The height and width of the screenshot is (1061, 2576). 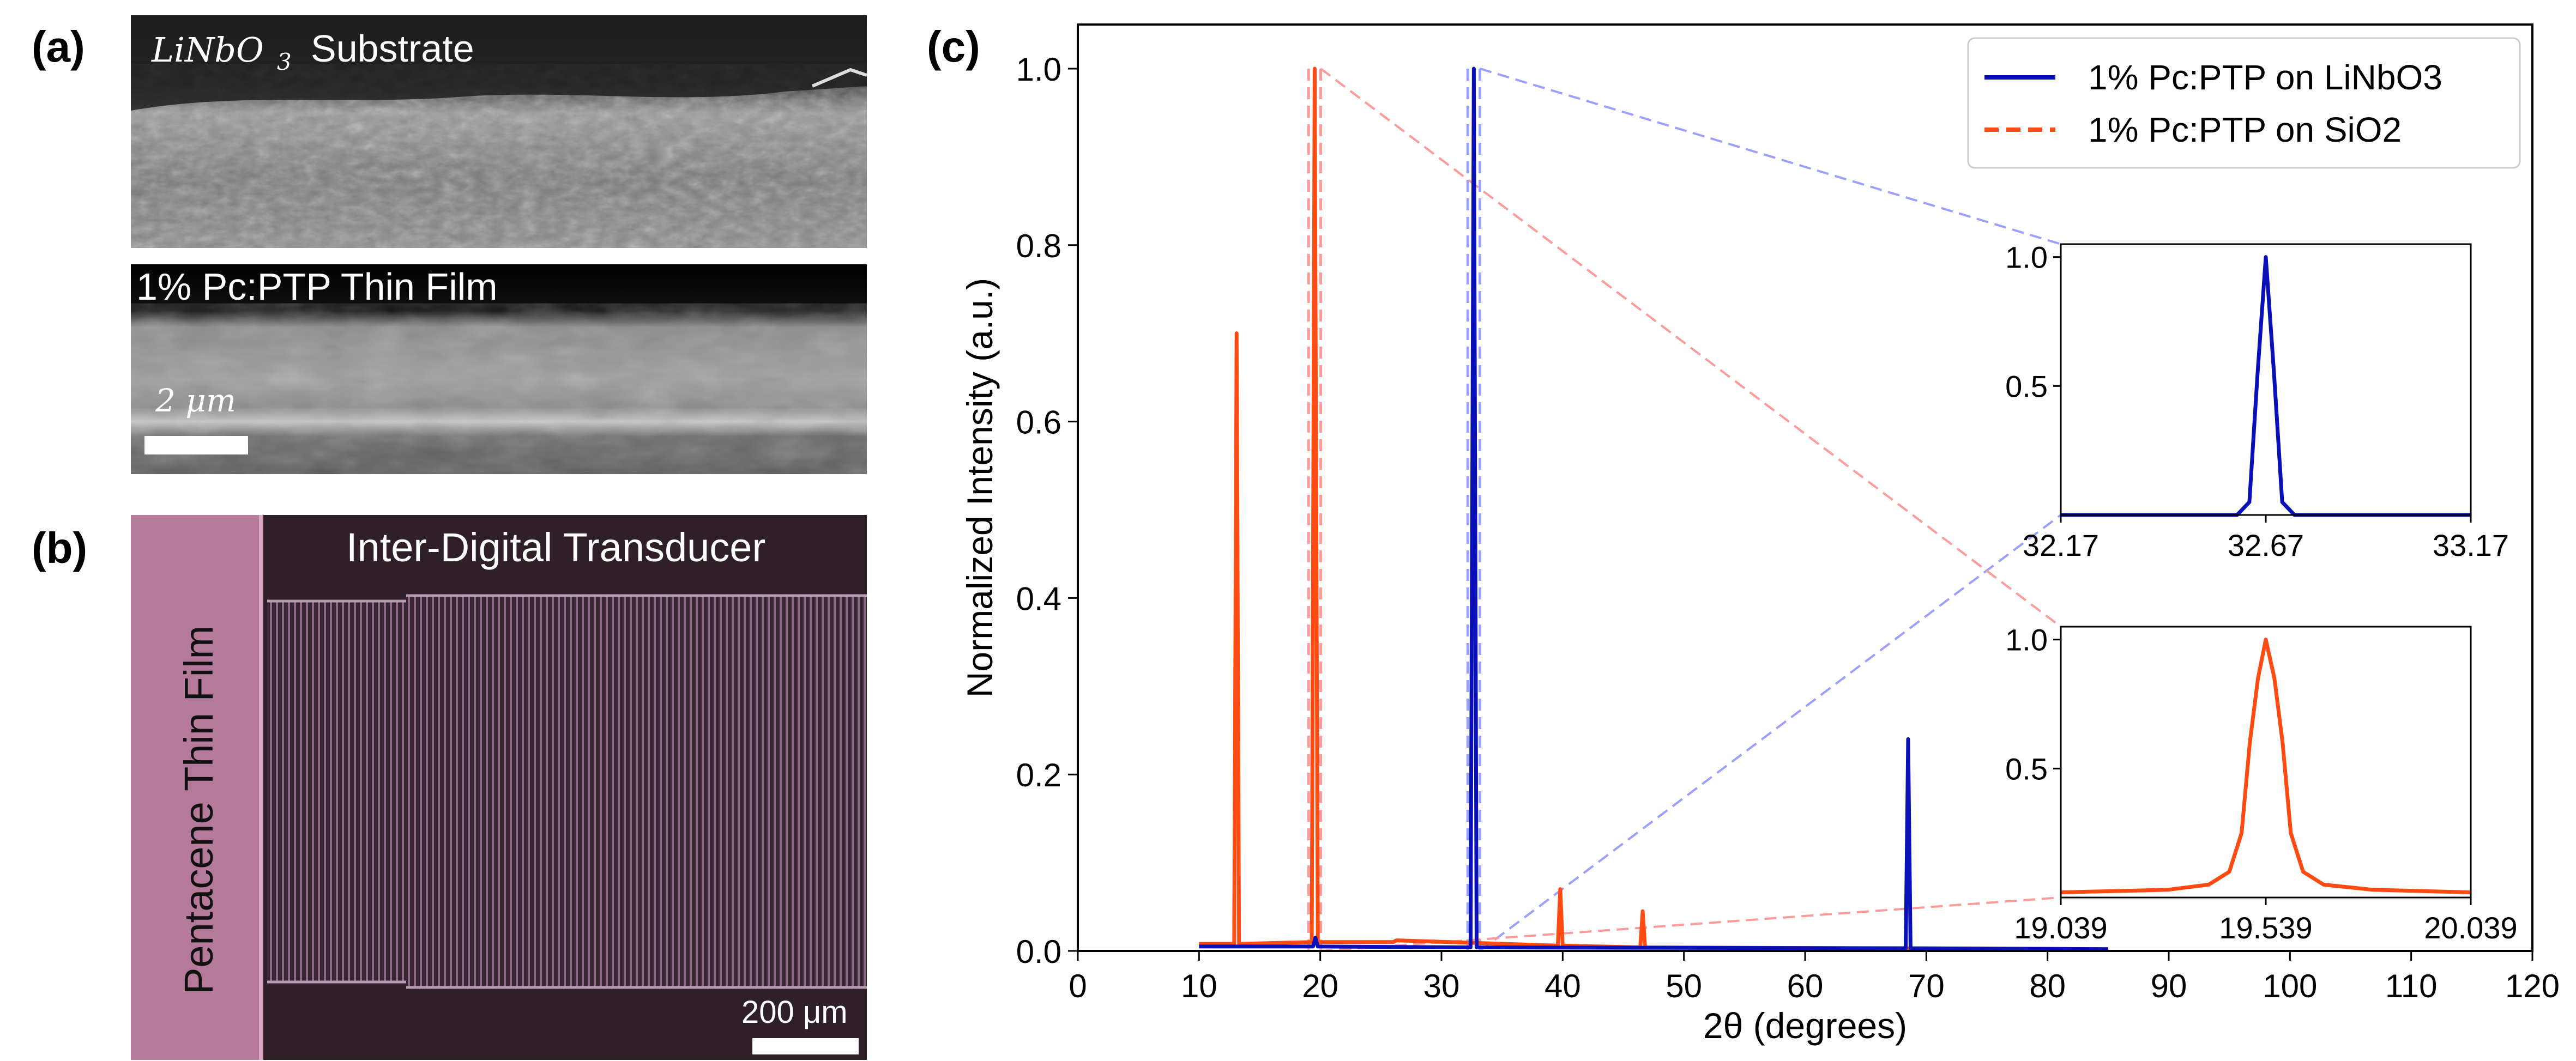 I want to click on y-tick-label: 0.6, so click(x=1038, y=422).